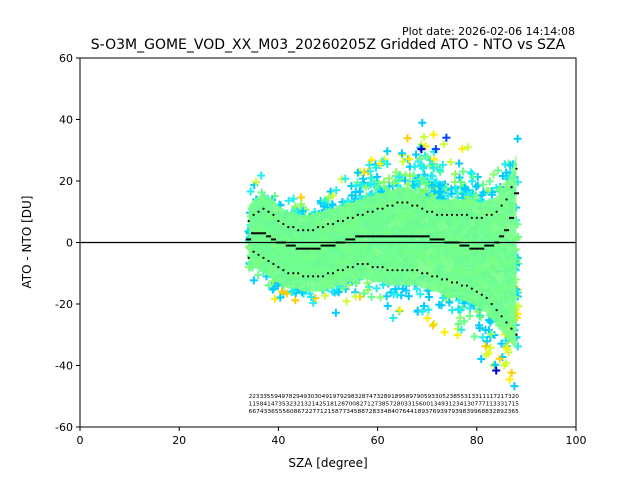 The width and height of the screenshot is (640, 480). What do you see at coordinates (488, 31) in the screenshot?
I see `plot-date: Plot date: 2026-02-06 14:14:08` at bounding box center [488, 31].